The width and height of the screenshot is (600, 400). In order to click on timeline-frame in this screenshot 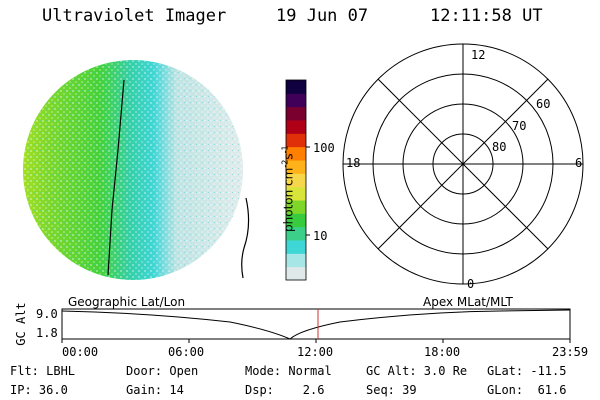, I will do `click(316, 324)`.